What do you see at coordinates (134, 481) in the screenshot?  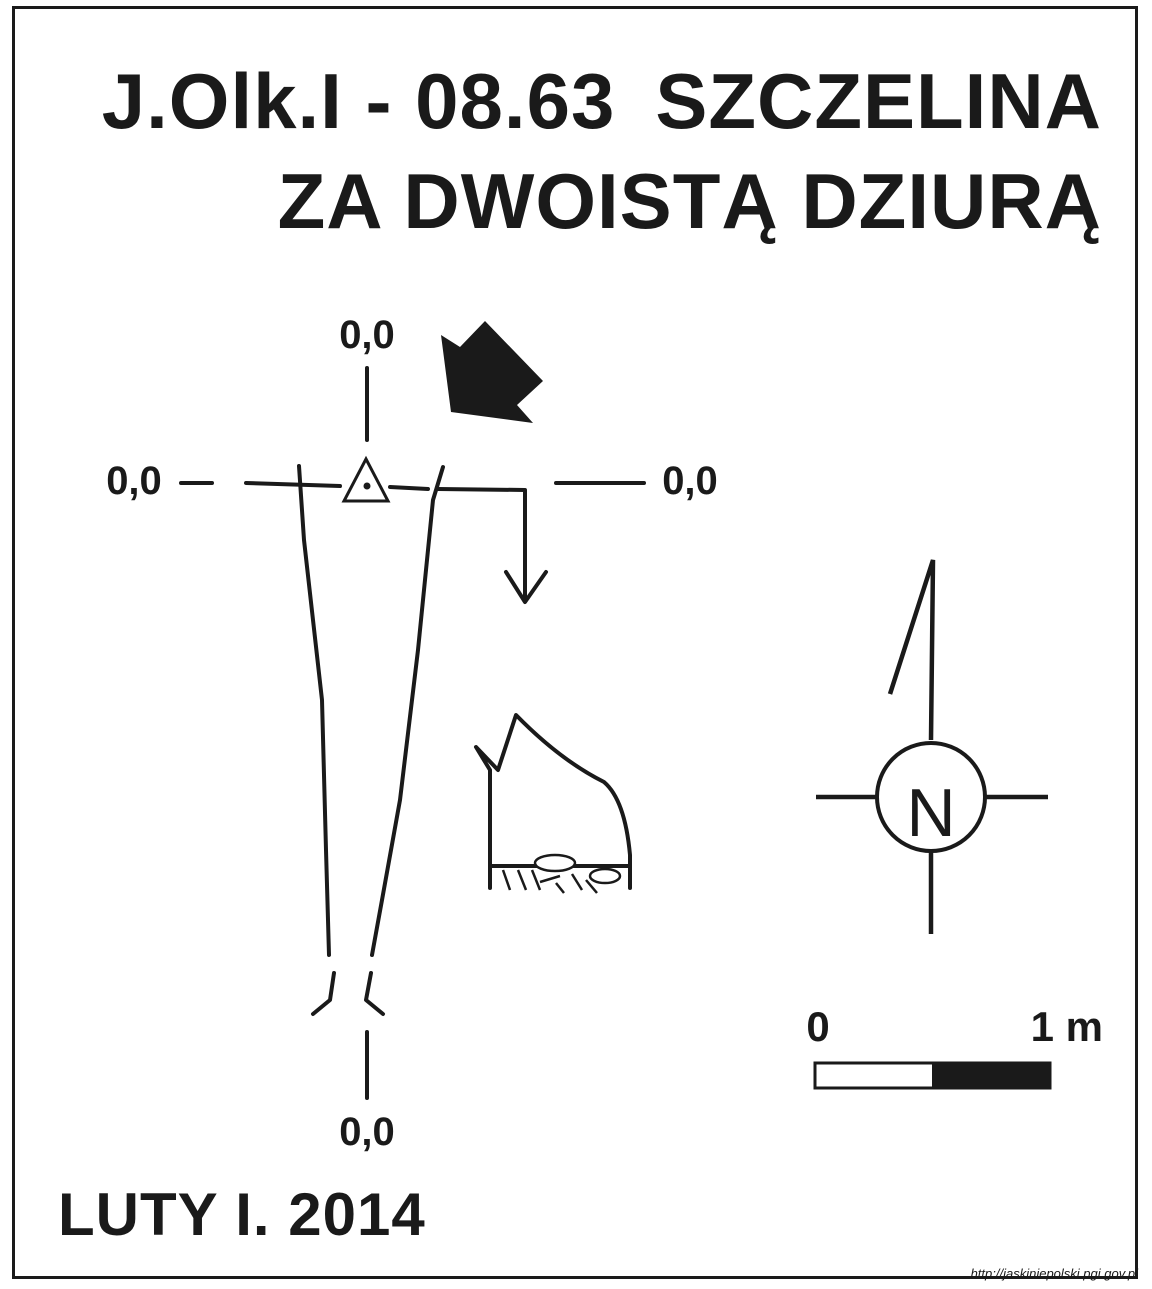 I see `datum-label-left: 0,0` at bounding box center [134, 481].